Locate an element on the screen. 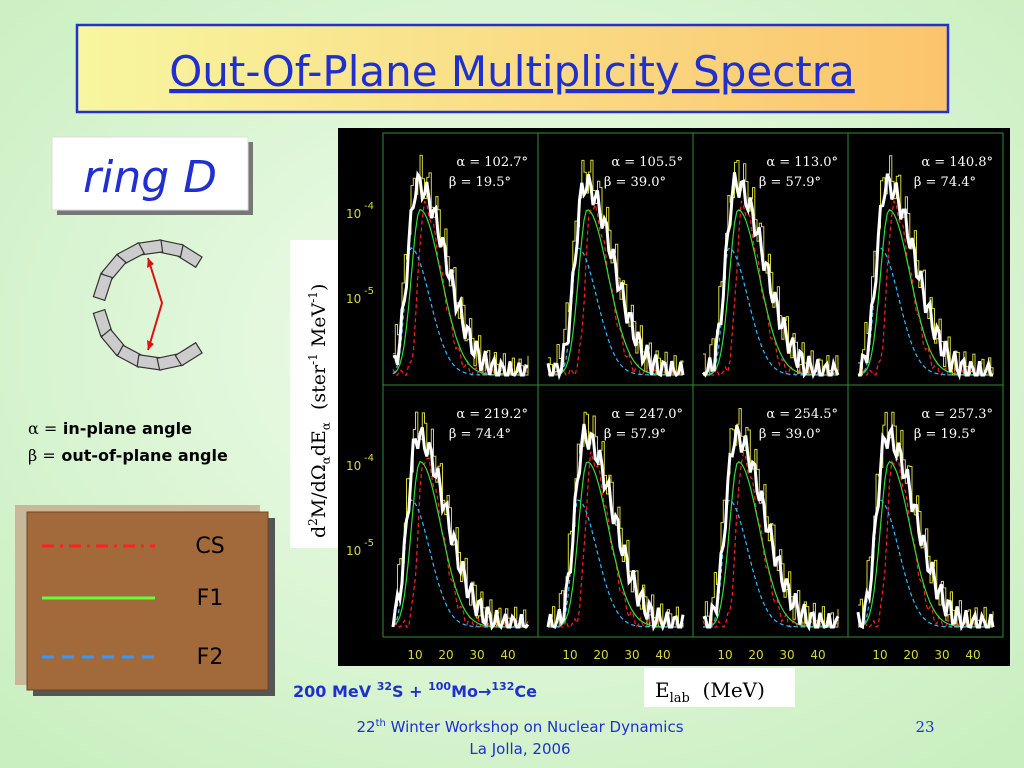 Image resolution: width=1024 pixels, height=768 pixels. y-label: d2M/dΩαdEα (ster-1 MeV-1) is located at coordinates (319, 411).